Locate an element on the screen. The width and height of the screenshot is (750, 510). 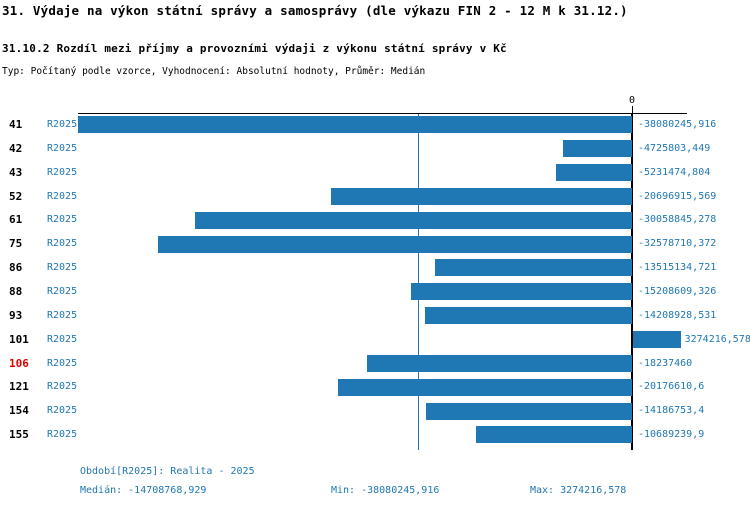
row-category-label: 106 is located at coordinates (19, 363).